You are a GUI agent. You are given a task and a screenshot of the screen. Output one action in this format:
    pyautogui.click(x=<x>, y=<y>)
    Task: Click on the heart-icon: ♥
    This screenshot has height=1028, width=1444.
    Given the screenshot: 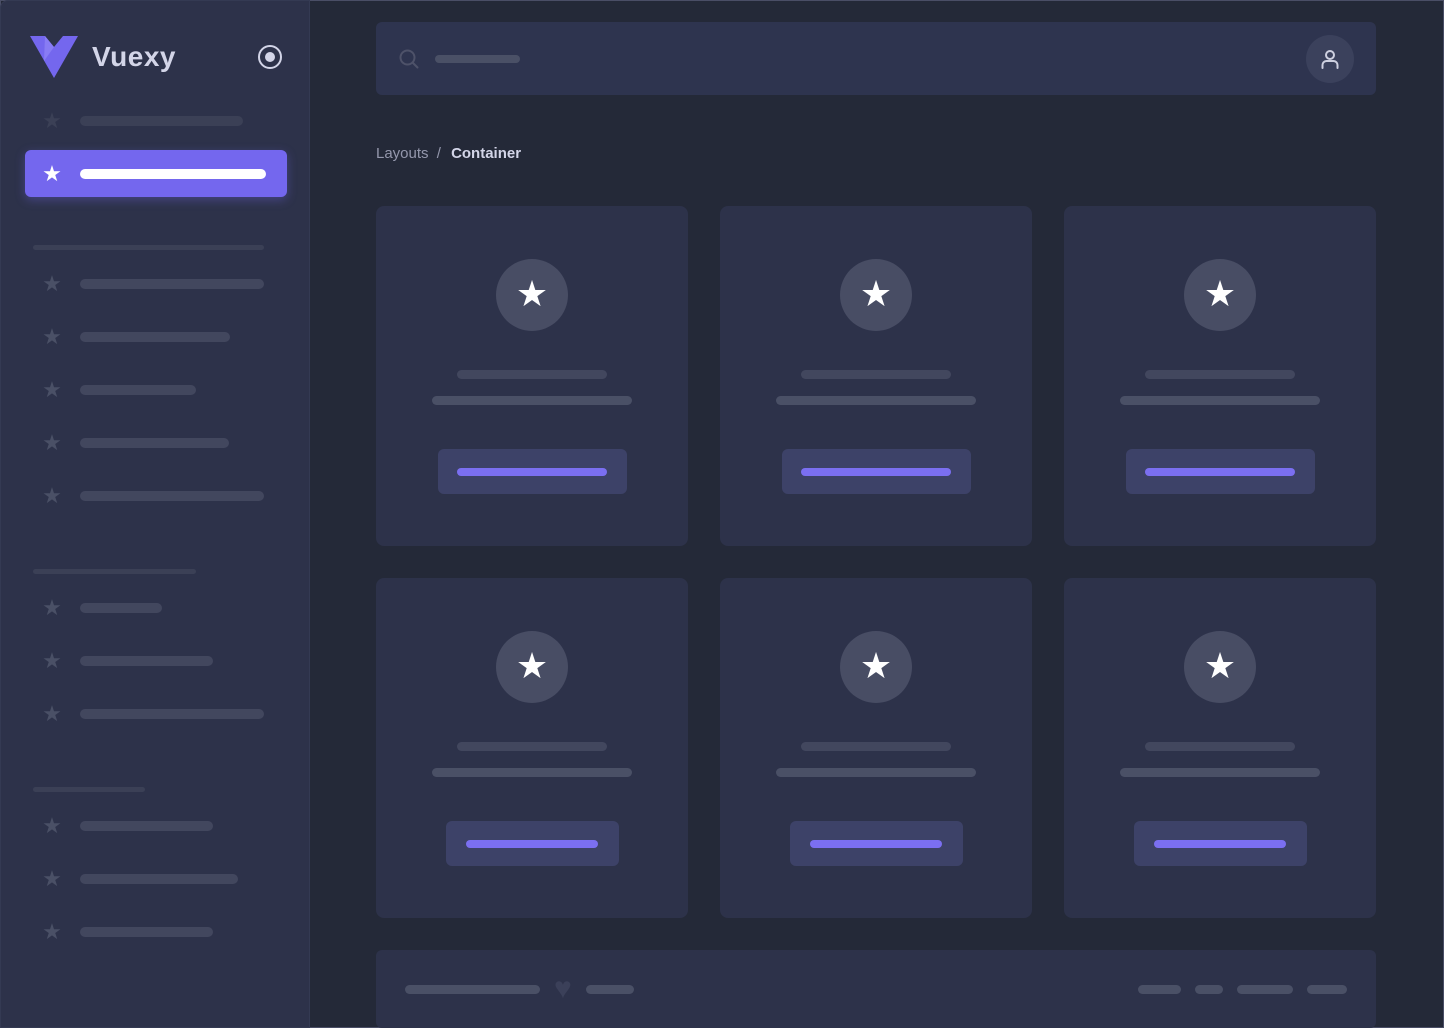 What is the action you would take?
    pyautogui.click(x=563, y=988)
    